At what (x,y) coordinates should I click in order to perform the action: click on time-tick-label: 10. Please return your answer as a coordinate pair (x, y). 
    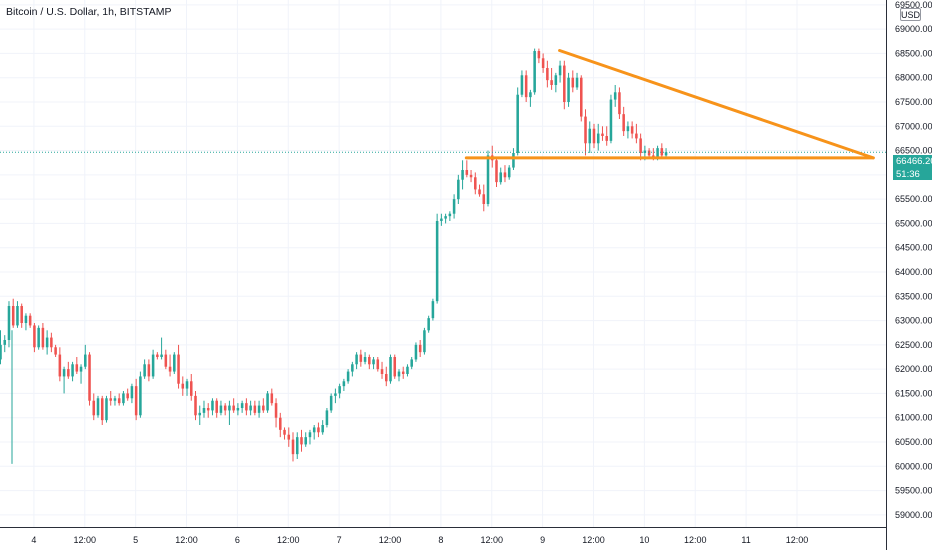
    Looking at the image, I should click on (644, 540).